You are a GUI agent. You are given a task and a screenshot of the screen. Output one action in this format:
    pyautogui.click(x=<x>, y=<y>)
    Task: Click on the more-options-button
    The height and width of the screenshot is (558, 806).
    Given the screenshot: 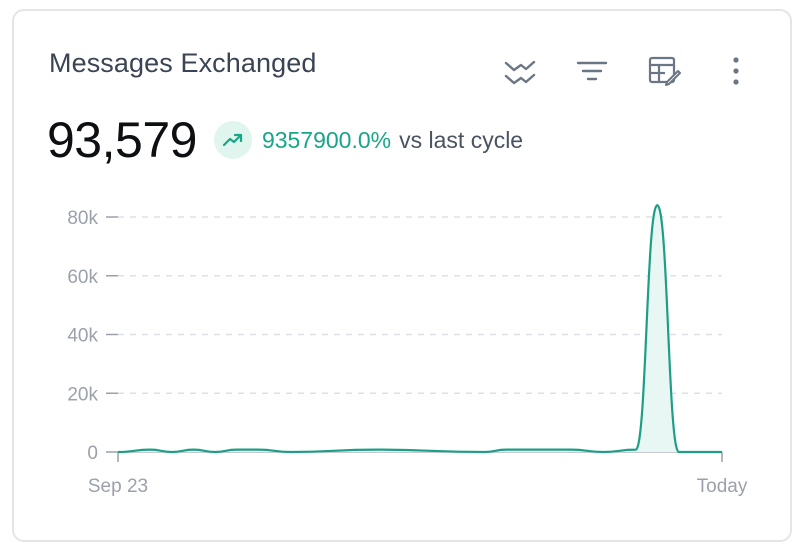 What is the action you would take?
    pyautogui.click(x=736, y=71)
    